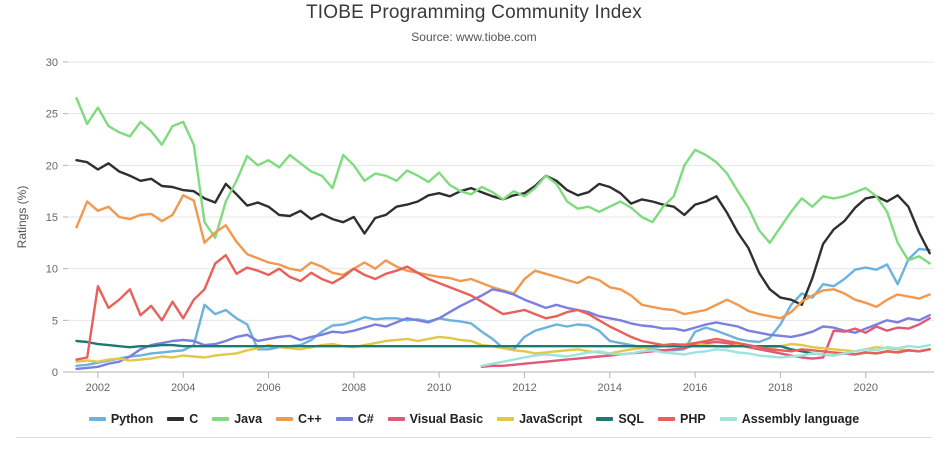 This screenshot has height=450, width=948. I want to click on series-line-visual-basic, so click(705, 342).